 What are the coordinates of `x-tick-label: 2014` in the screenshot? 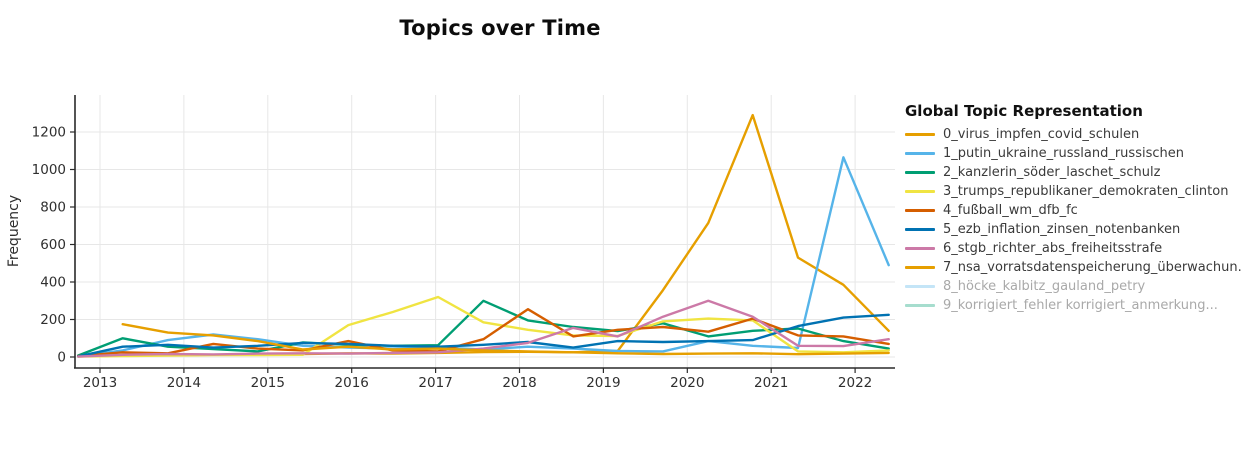 It's located at (184, 383).